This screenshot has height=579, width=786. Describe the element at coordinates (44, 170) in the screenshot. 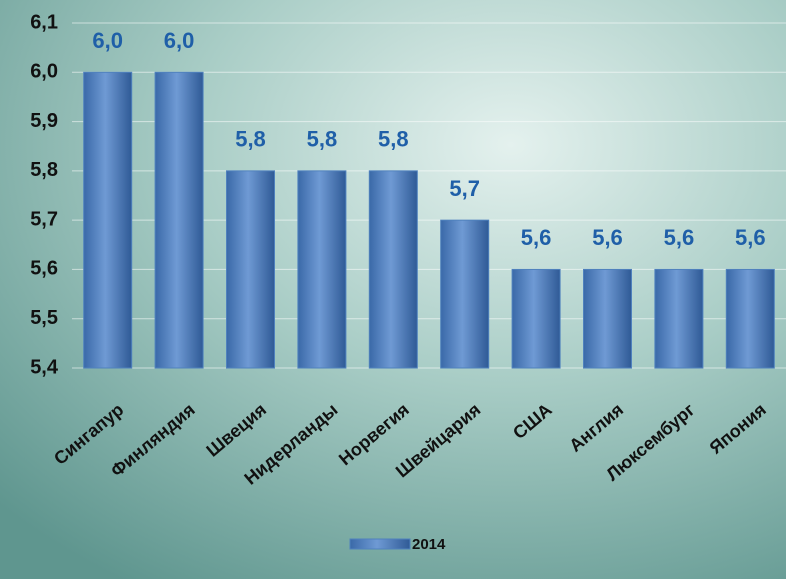

I see `y-tick-label: 5,8` at that location.